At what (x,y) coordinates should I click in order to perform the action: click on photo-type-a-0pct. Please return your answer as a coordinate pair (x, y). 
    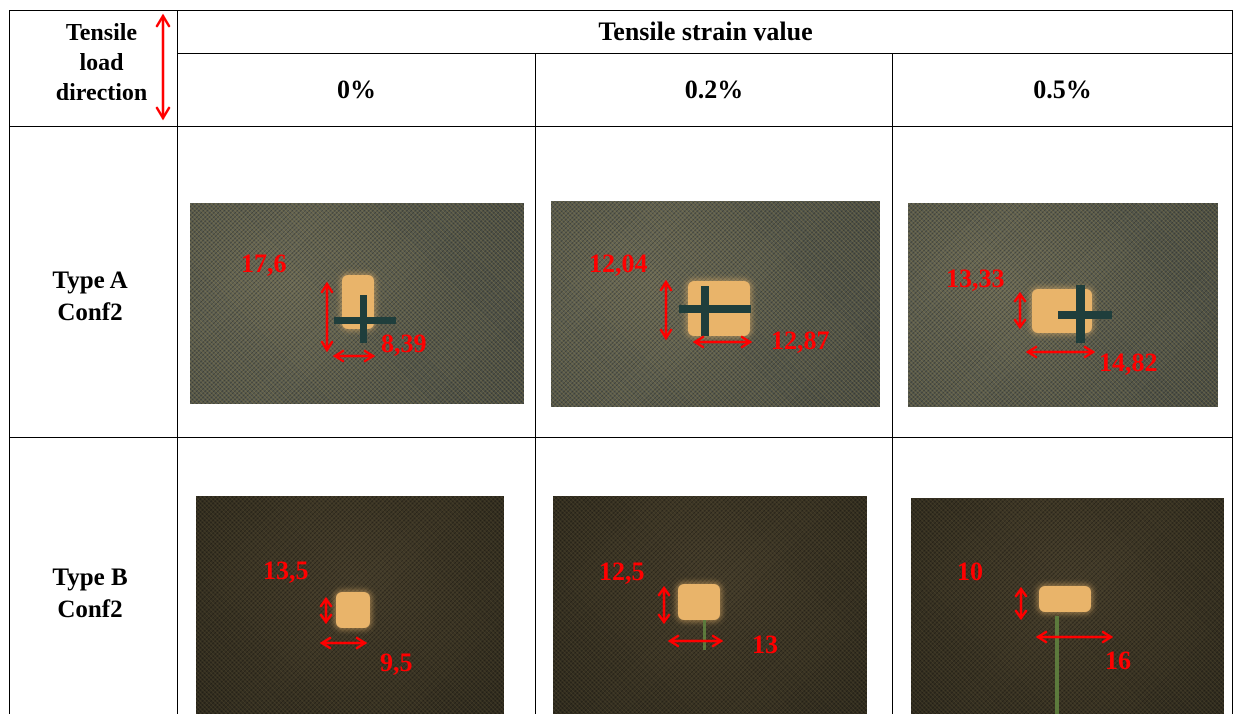
    Looking at the image, I should click on (357, 303).